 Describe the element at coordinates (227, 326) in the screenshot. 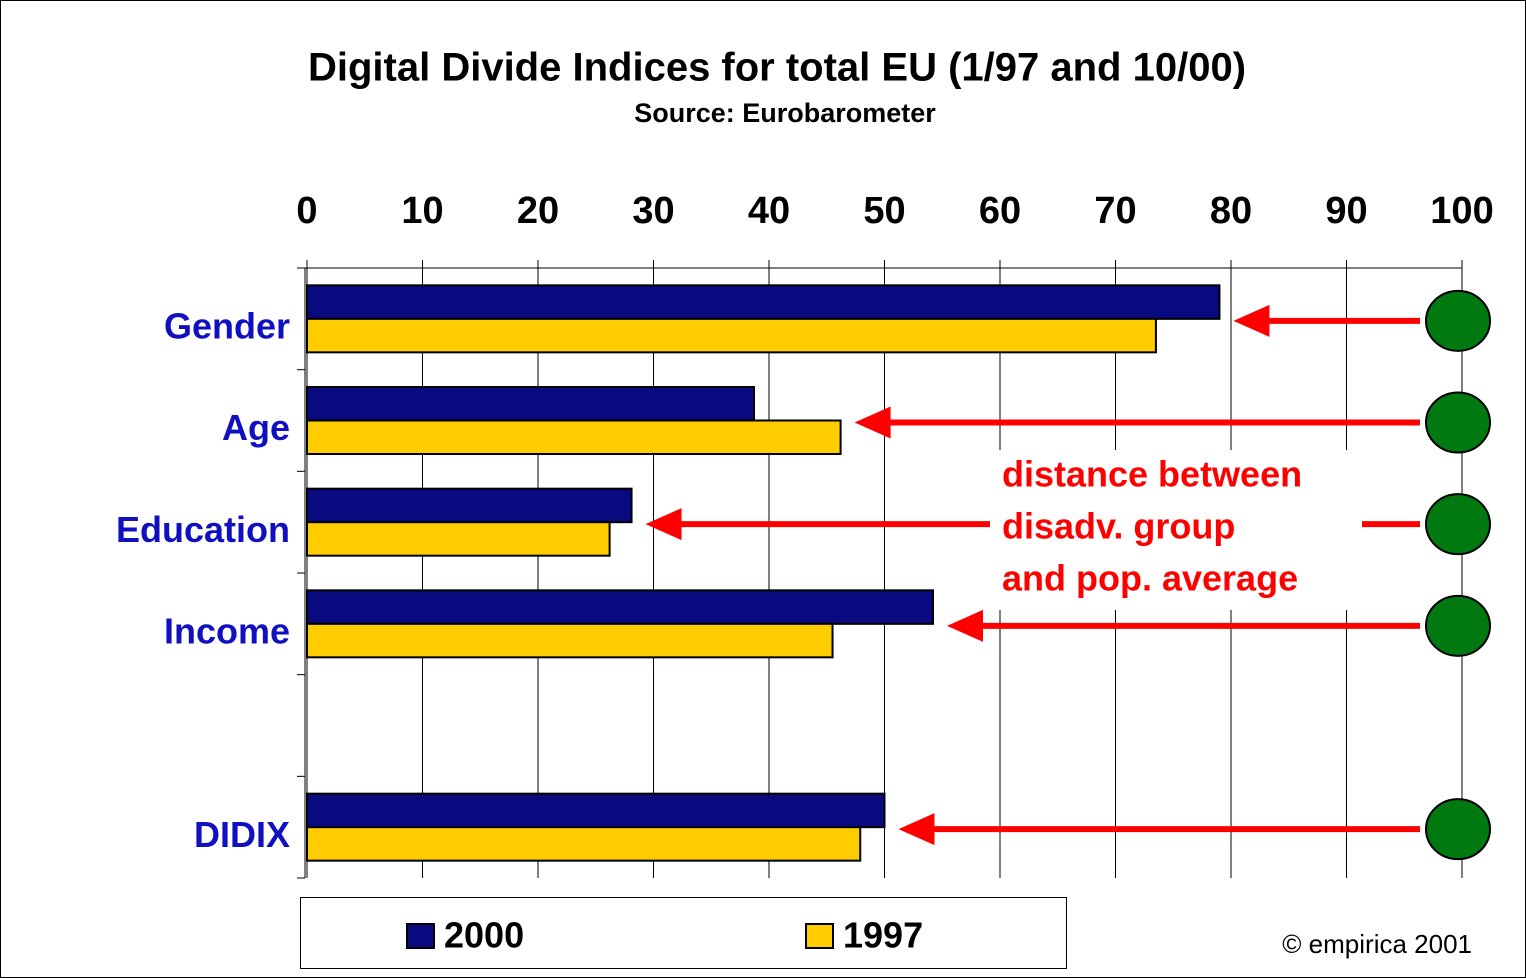

I see `y-tick-label: Gender` at that location.